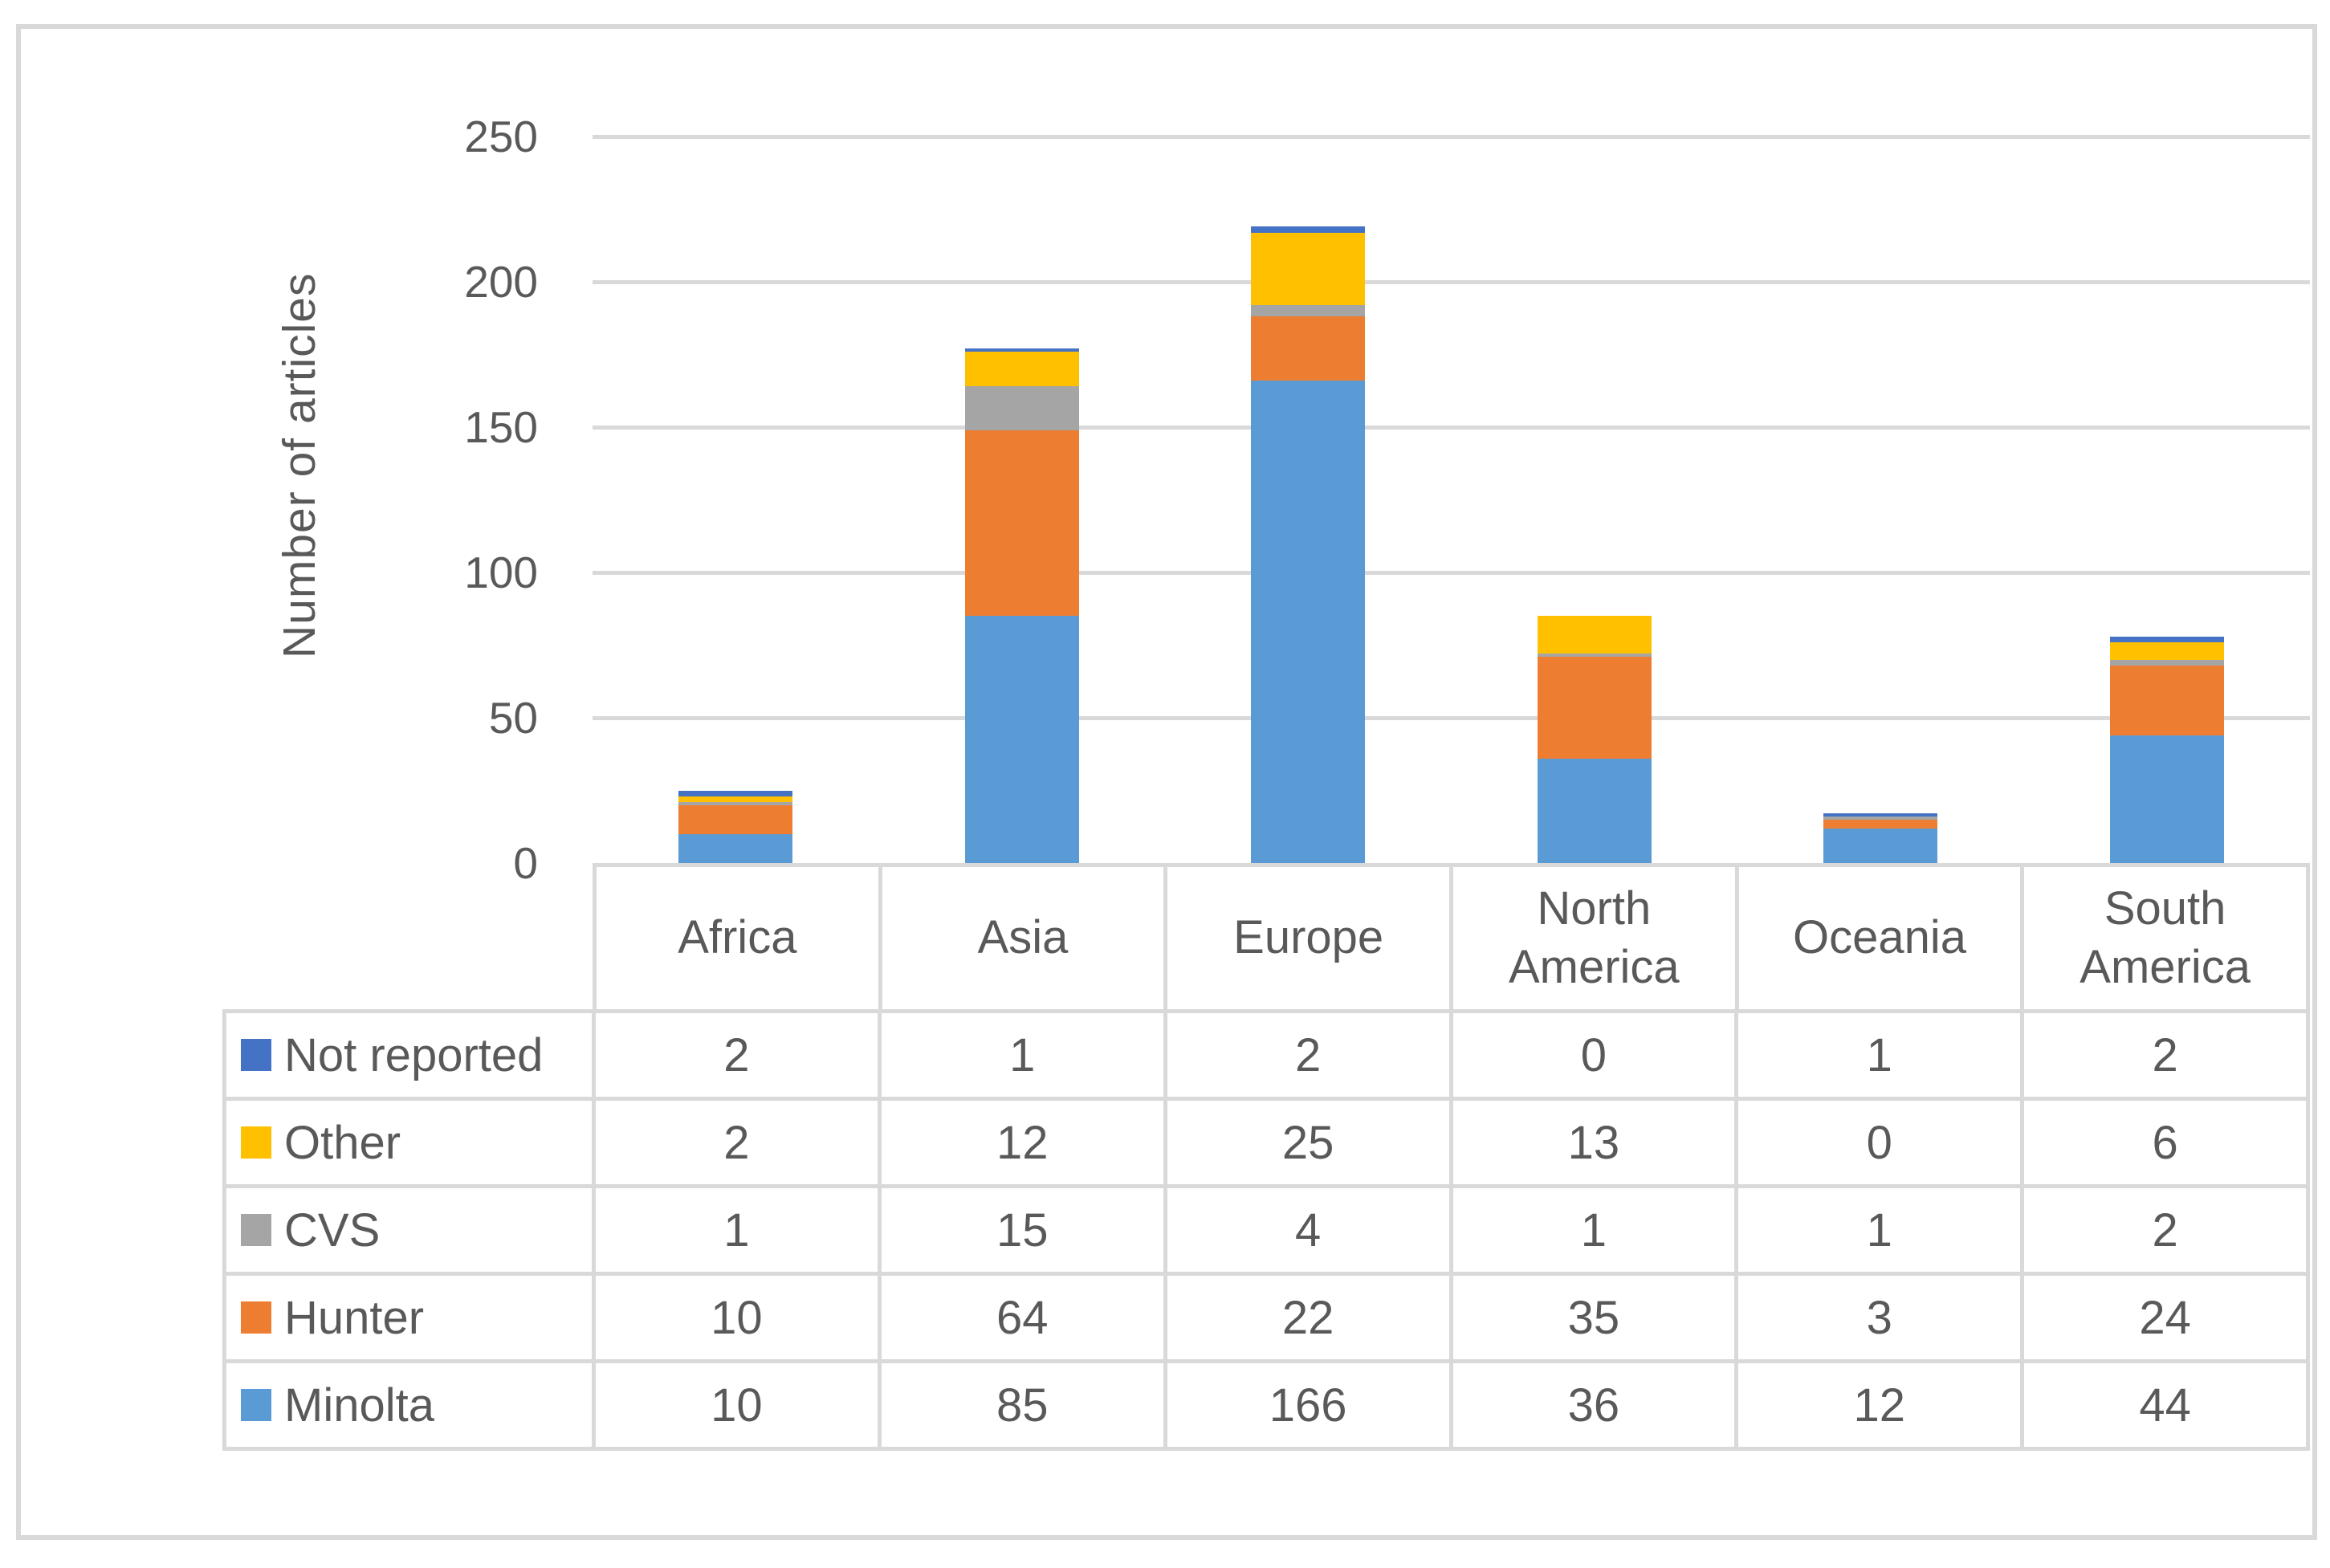  I want to click on table-header-cell: Africa, so click(737, 938).